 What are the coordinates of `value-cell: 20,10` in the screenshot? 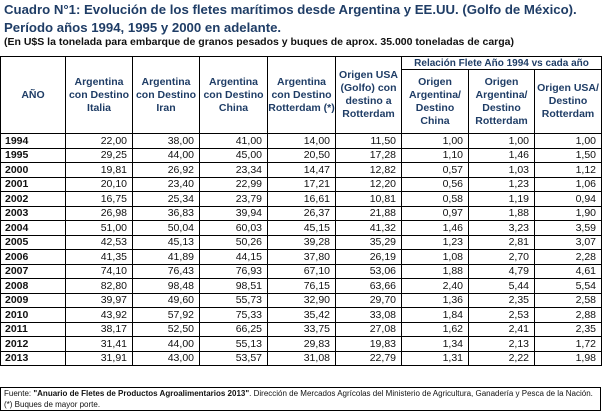 It's located at (99, 184).